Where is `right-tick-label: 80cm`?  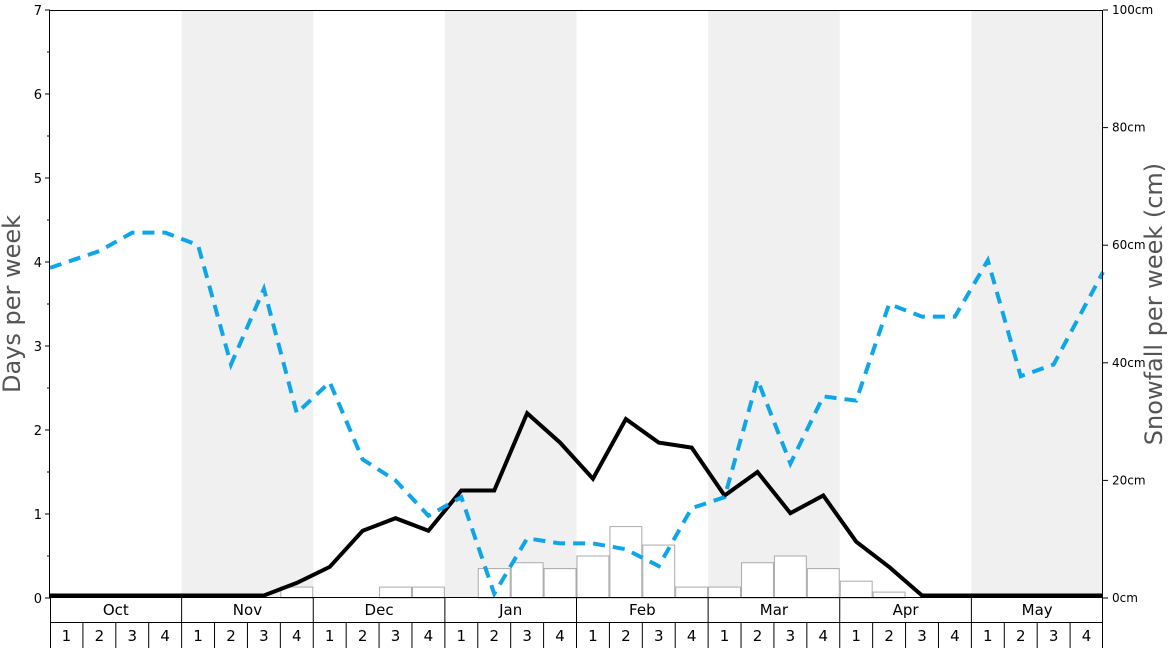 right-tick-label: 80cm is located at coordinates (1129, 128).